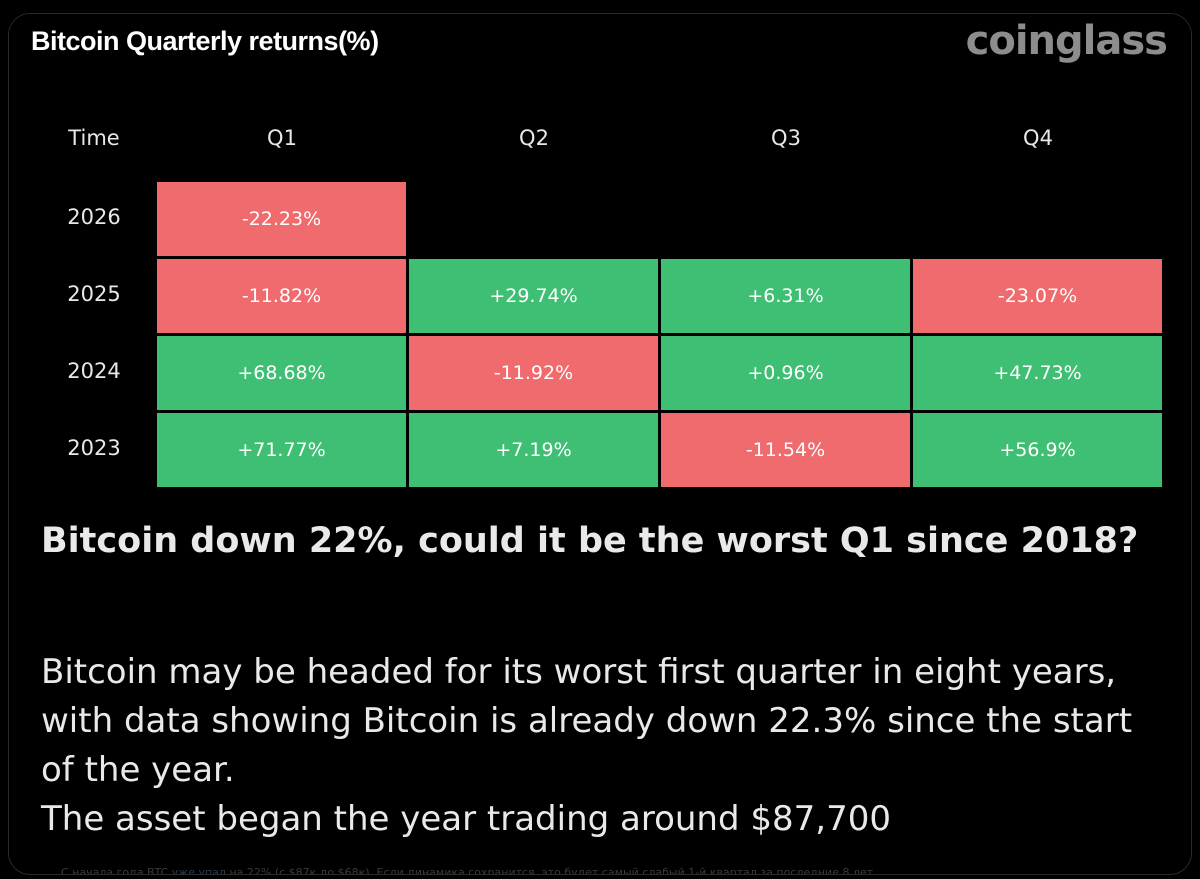 The width and height of the screenshot is (1200, 879). I want to click on col-header-q1: Q1, so click(282, 138).